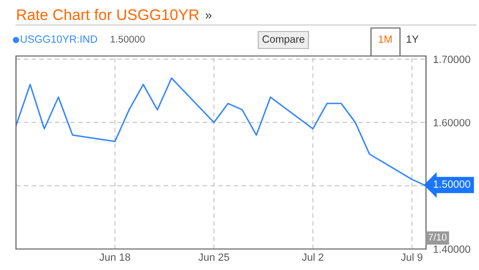 Image resolution: width=479 pixels, height=270 pixels. What do you see at coordinates (59, 39) in the screenshot?
I see `legend-label: USGG10YR:IND` at bounding box center [59, 39].